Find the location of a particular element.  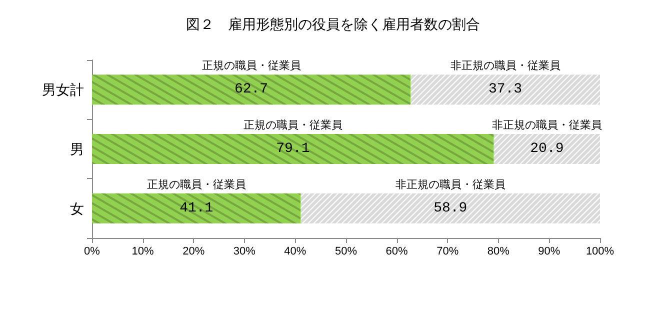

series-label: 非正規の職員・従業員 is located at coordinates (505, 65).